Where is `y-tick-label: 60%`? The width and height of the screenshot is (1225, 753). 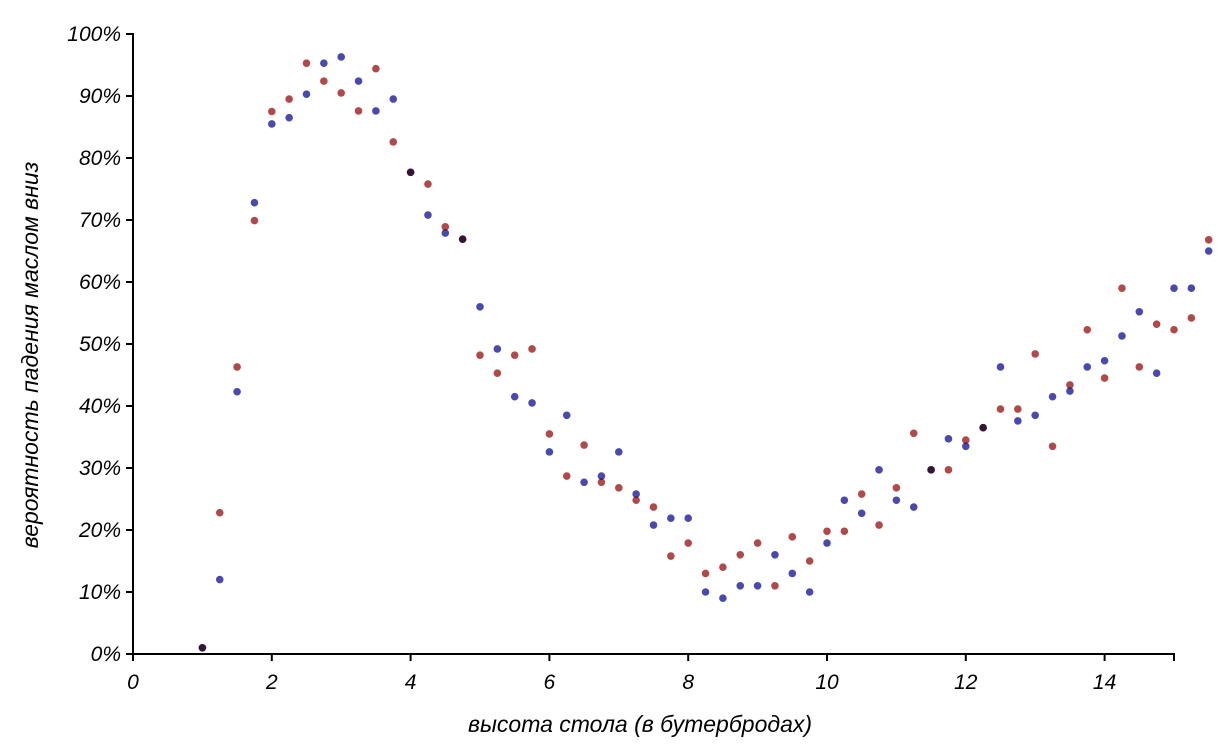 y-tick-label: 60% is located at coordinates (100, 282).